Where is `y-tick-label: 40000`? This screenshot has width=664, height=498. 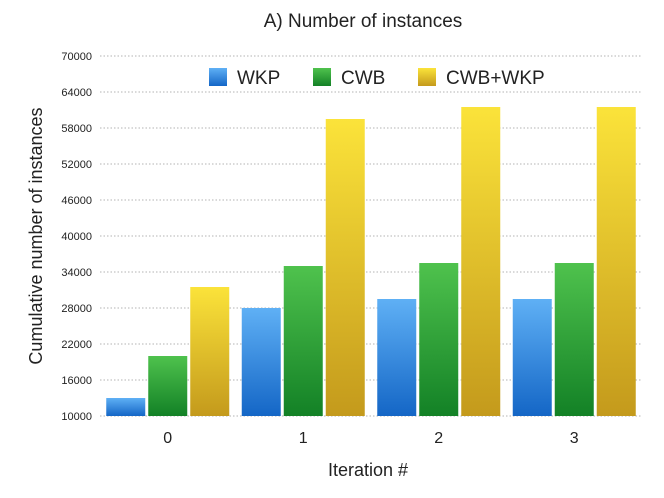 y-tick-label: 40000 is located at coordinates (76, 237).